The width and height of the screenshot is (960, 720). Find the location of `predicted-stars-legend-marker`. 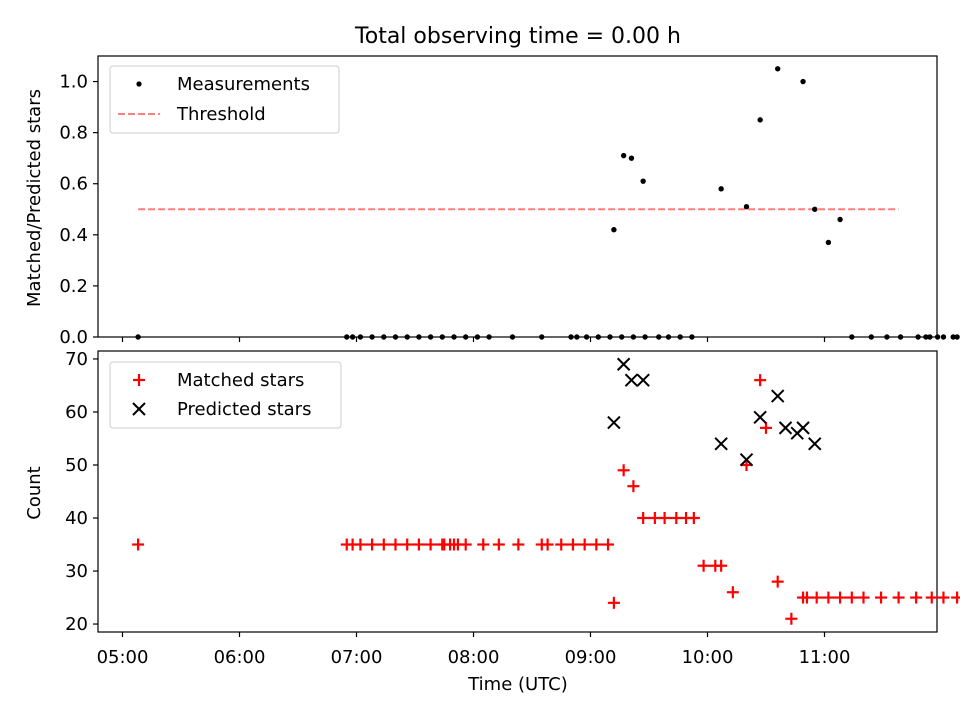

predicted-stars-legend-marker is located at coordinates (139, 409).